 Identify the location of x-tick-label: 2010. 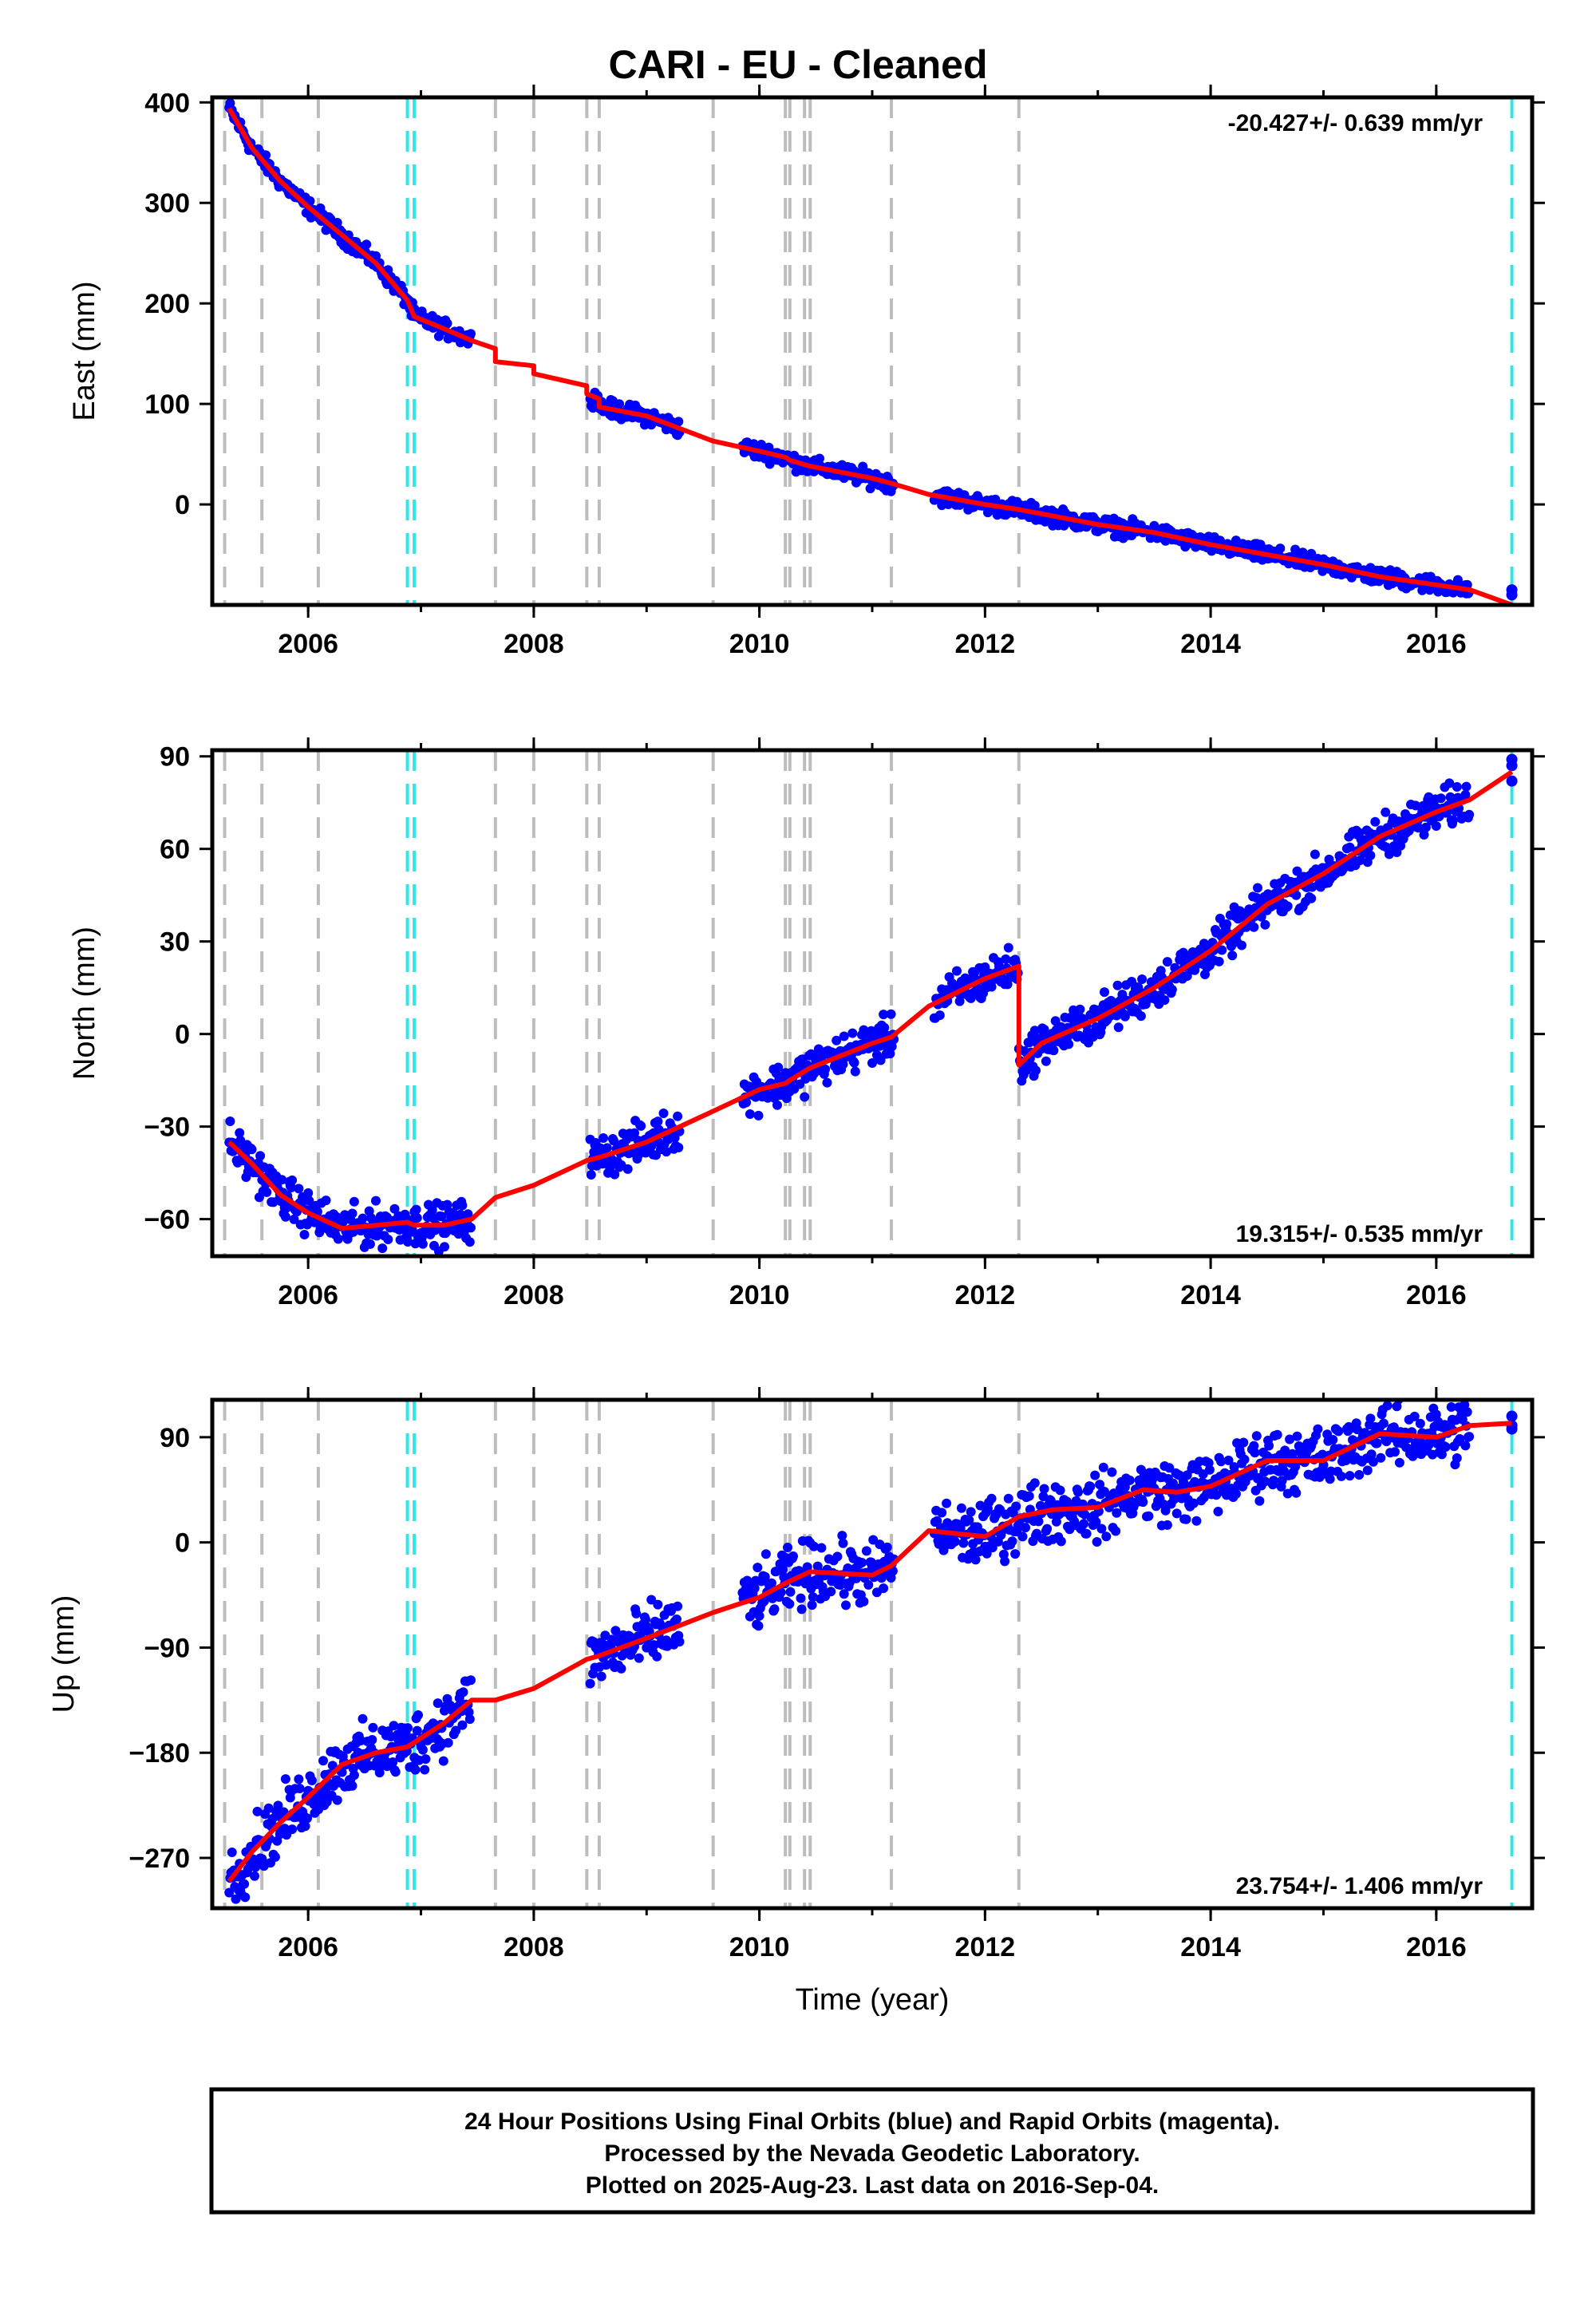
(759, 644).